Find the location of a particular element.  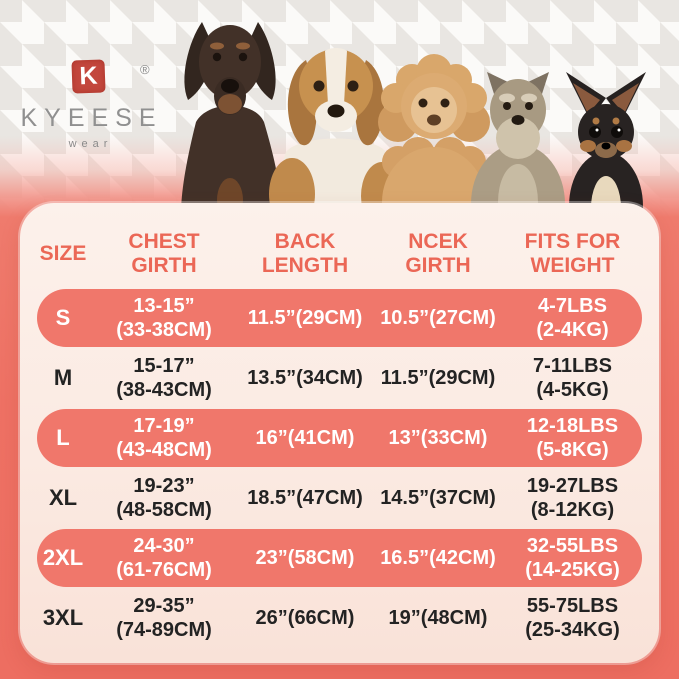

size-cell: S is located at coordinates (63, 317).